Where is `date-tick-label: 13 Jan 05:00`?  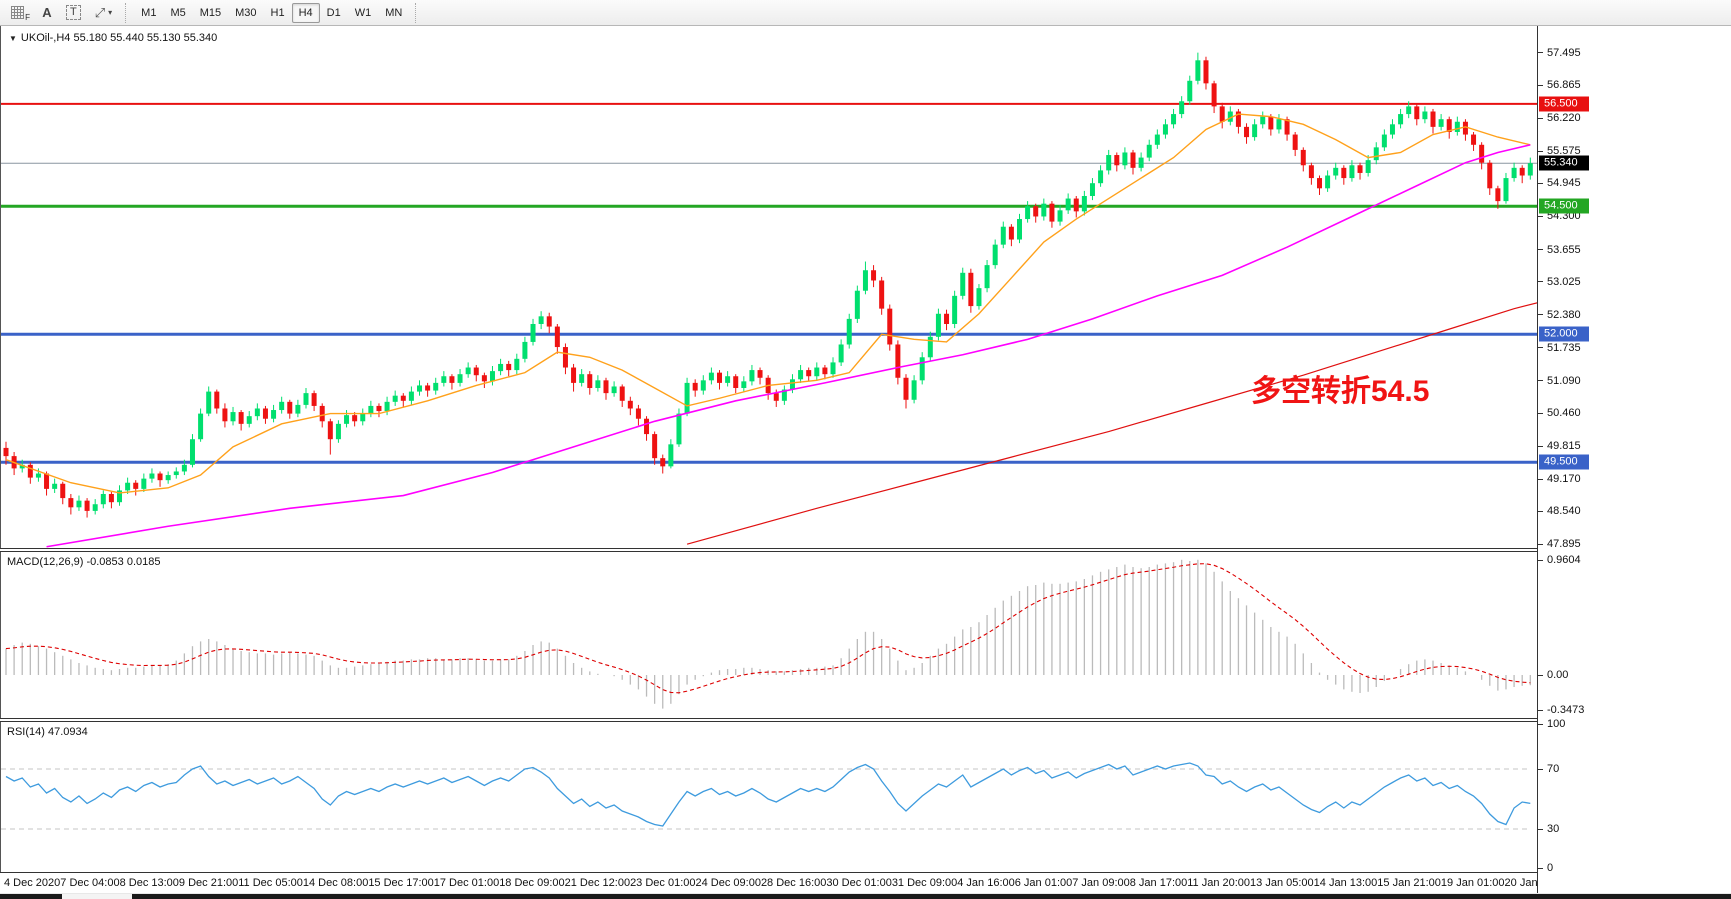 date-tick-label: 13 Jan 05:00 is located at coordinates (1282, 883).